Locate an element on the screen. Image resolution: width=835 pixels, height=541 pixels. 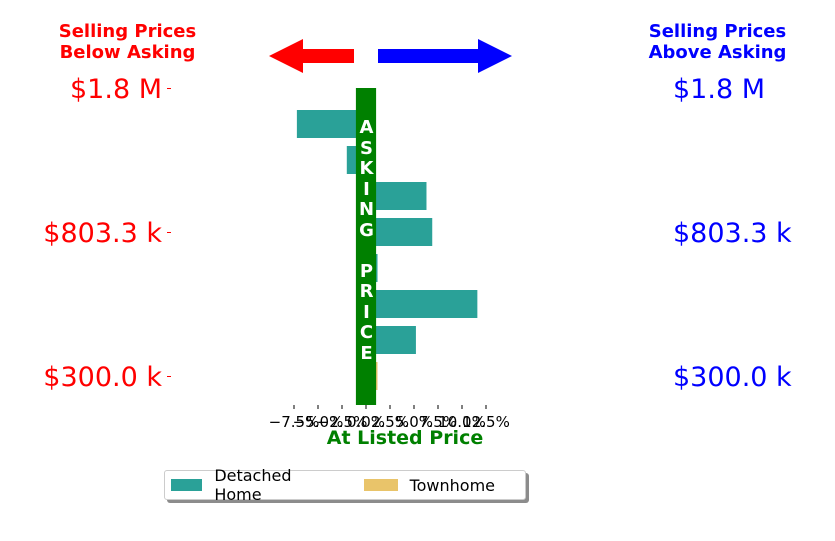
legend-swatch-detached is located at coordinates (187, 485).